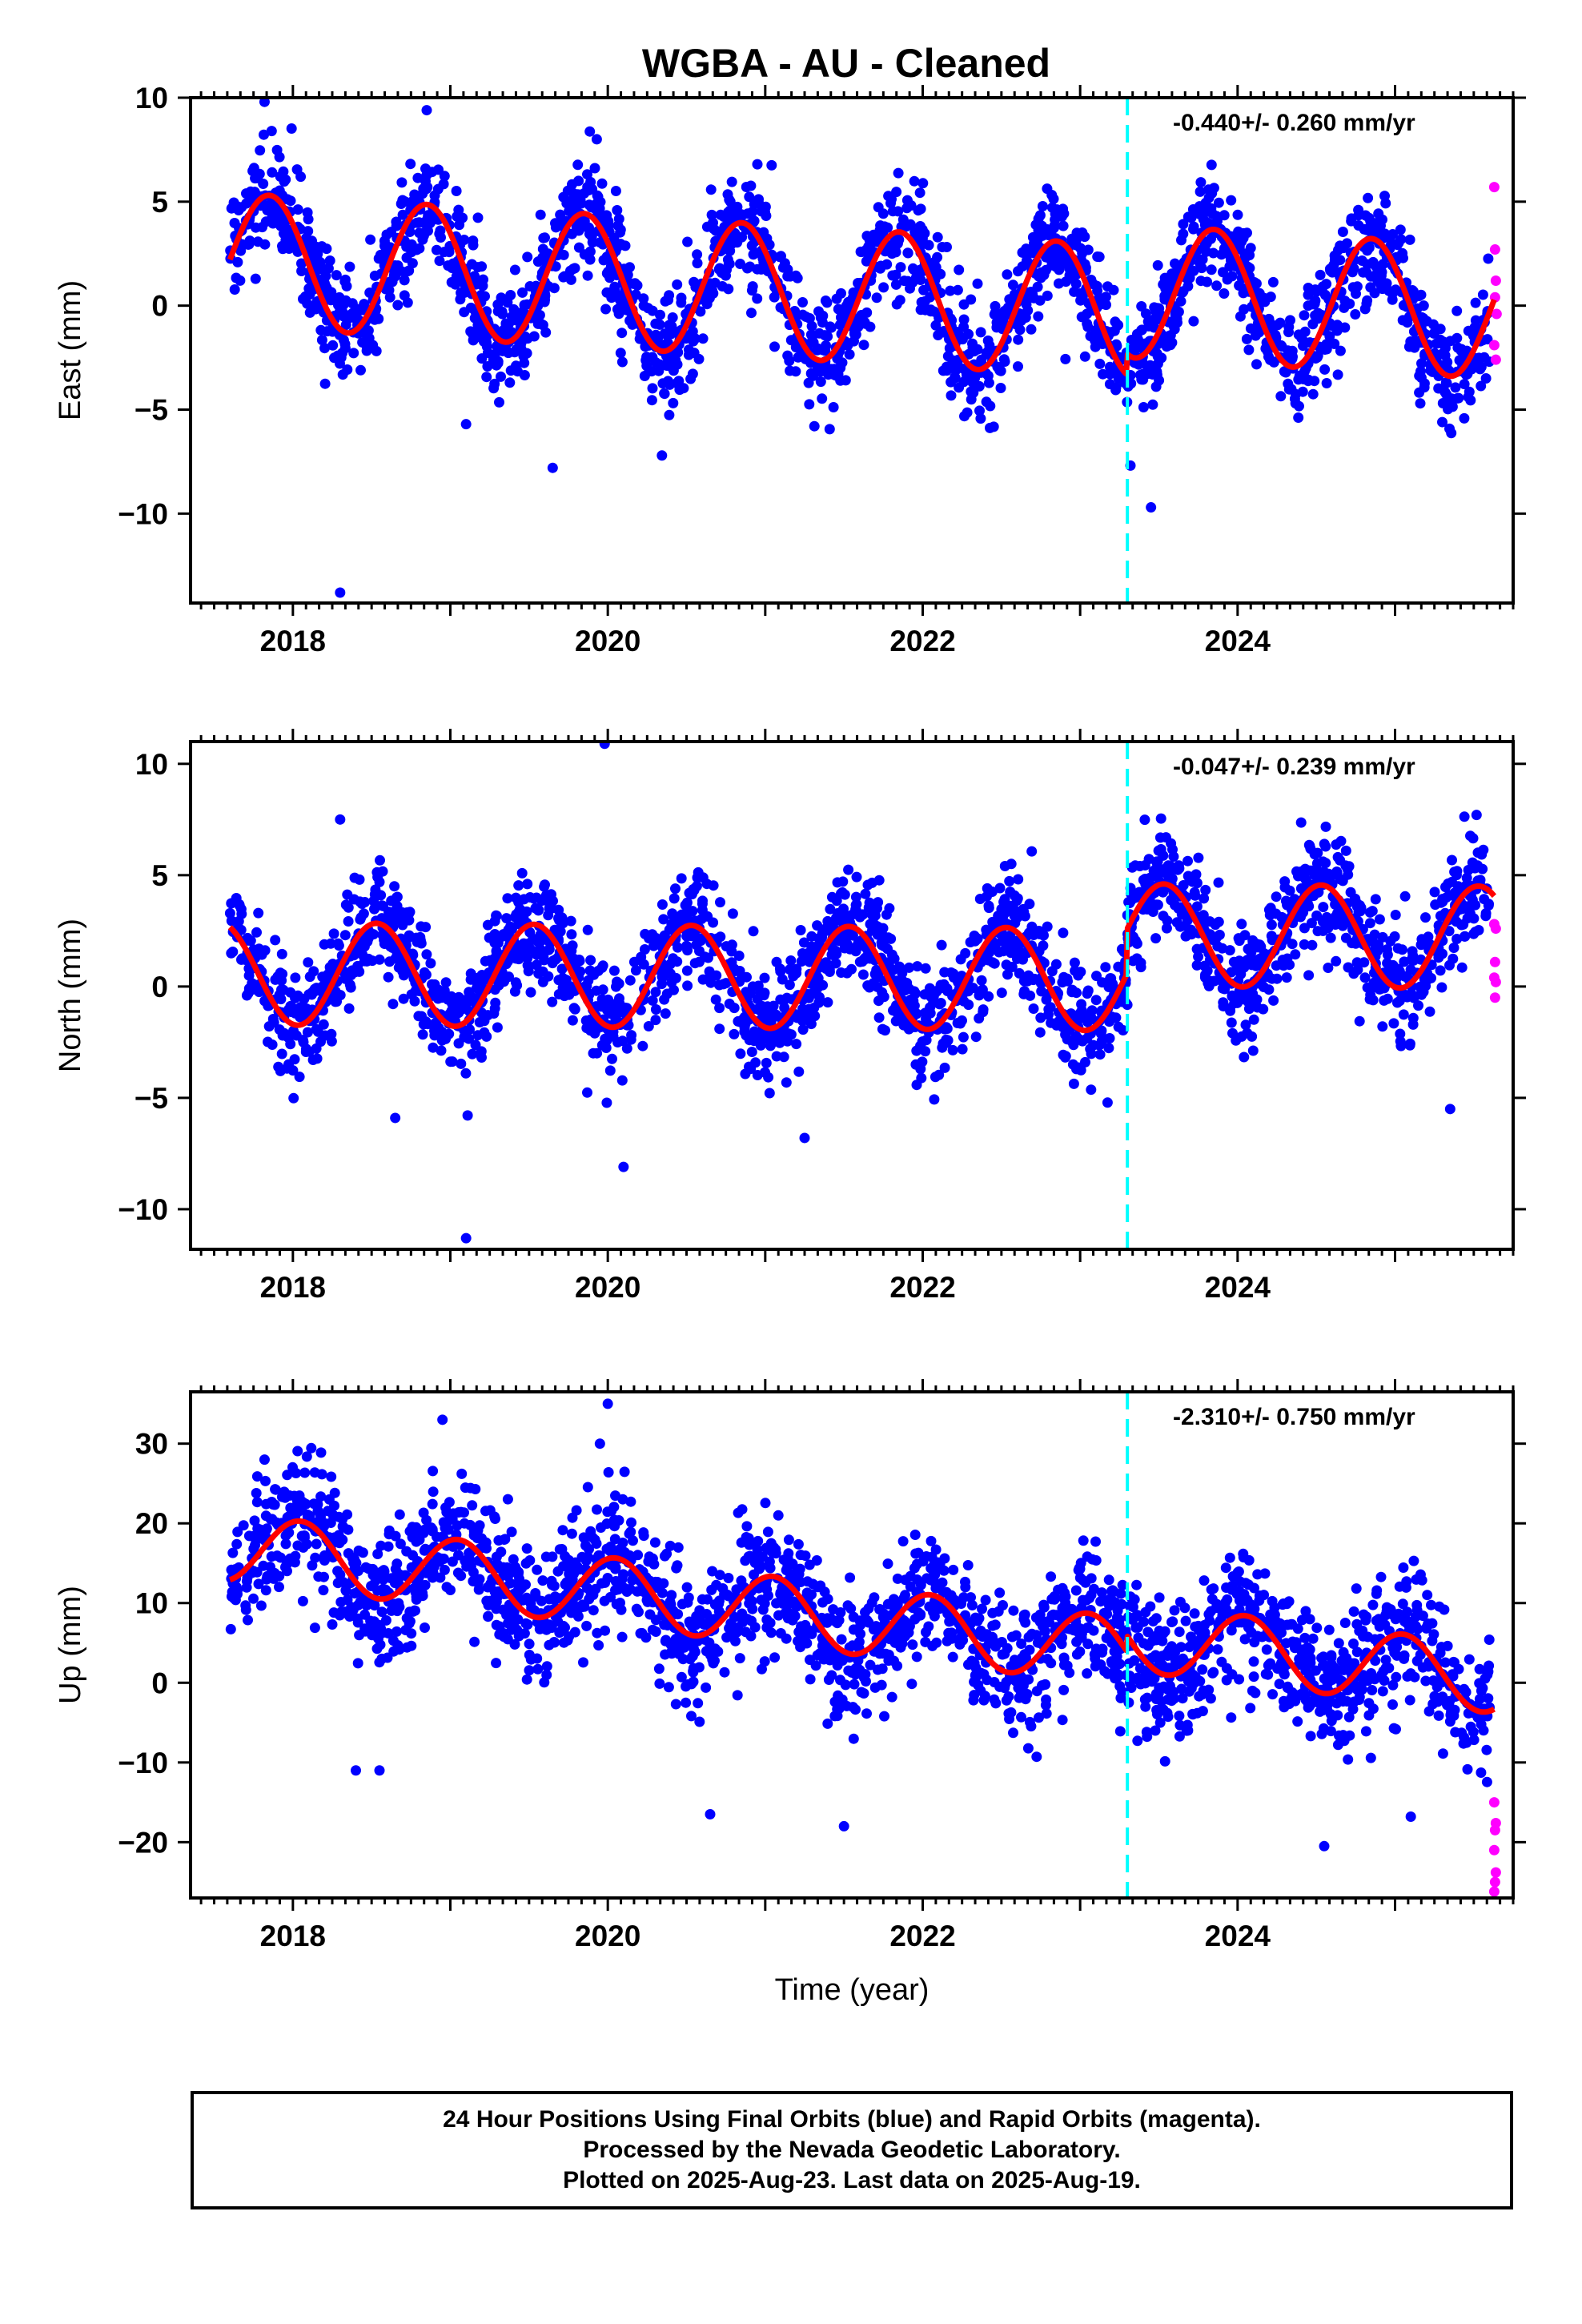 The height and width of the screenshot is (2324, 1582). Describe the element at coordinates (1494, 961) in the screenshot. I see `rapid-orbit-points` at that location.